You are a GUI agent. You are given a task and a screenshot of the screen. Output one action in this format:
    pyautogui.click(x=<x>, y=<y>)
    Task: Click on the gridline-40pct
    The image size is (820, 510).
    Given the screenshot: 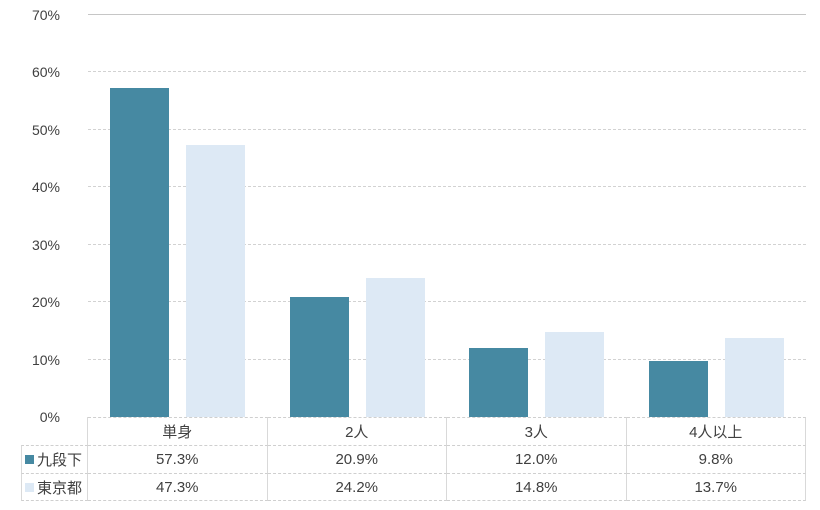 What is the action you would take?
    pyautogui.click(x=447, y=187)
    